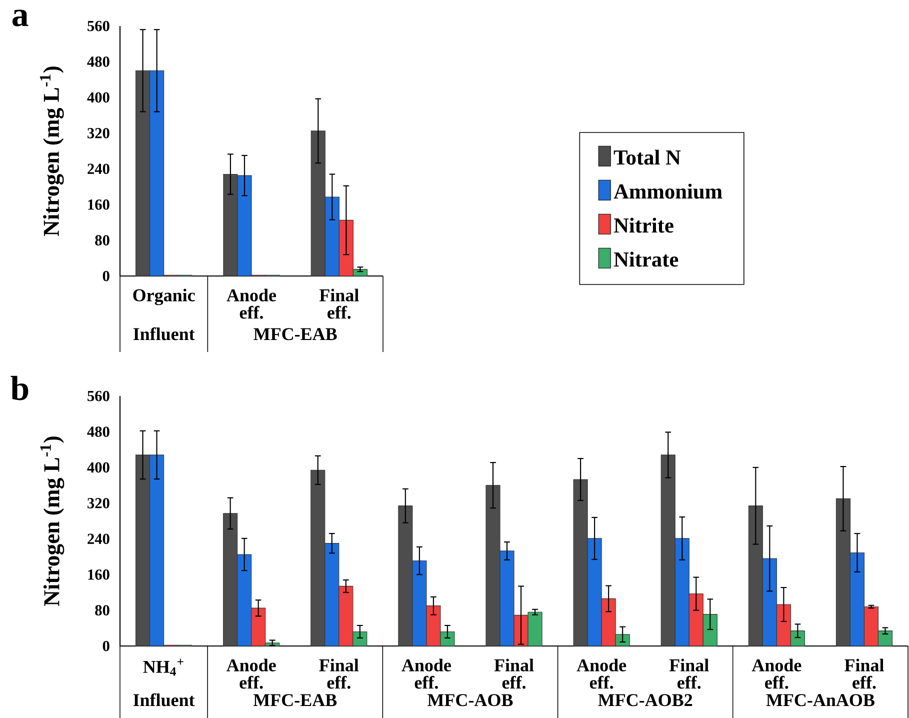 Image resolution: width=909 pixels, height=718 pixels. I want to click on legend-label: Nitrite, so click(644, 225).